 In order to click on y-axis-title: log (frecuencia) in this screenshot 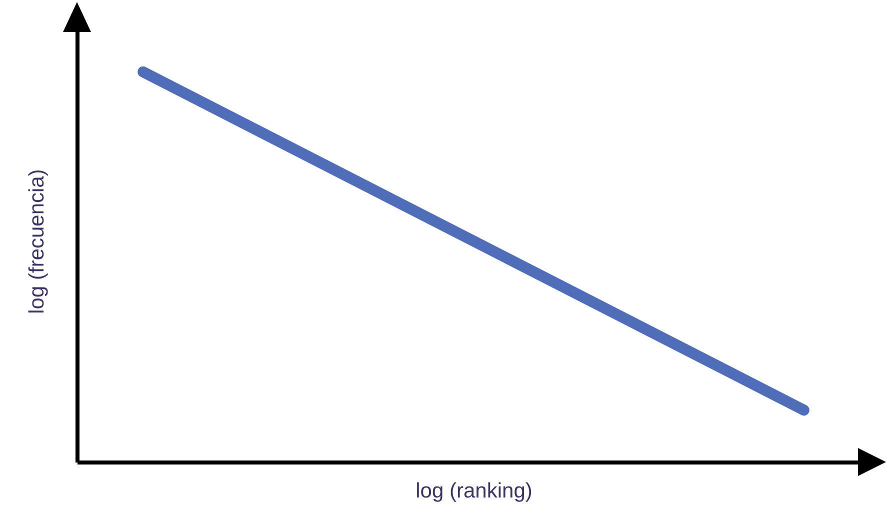, I will do `click(37, 241)`.